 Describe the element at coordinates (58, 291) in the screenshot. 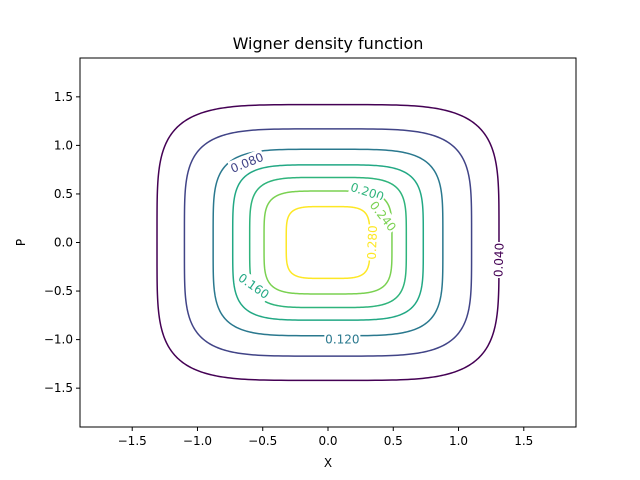

I see `y-tick-label: −0.5` at that location.